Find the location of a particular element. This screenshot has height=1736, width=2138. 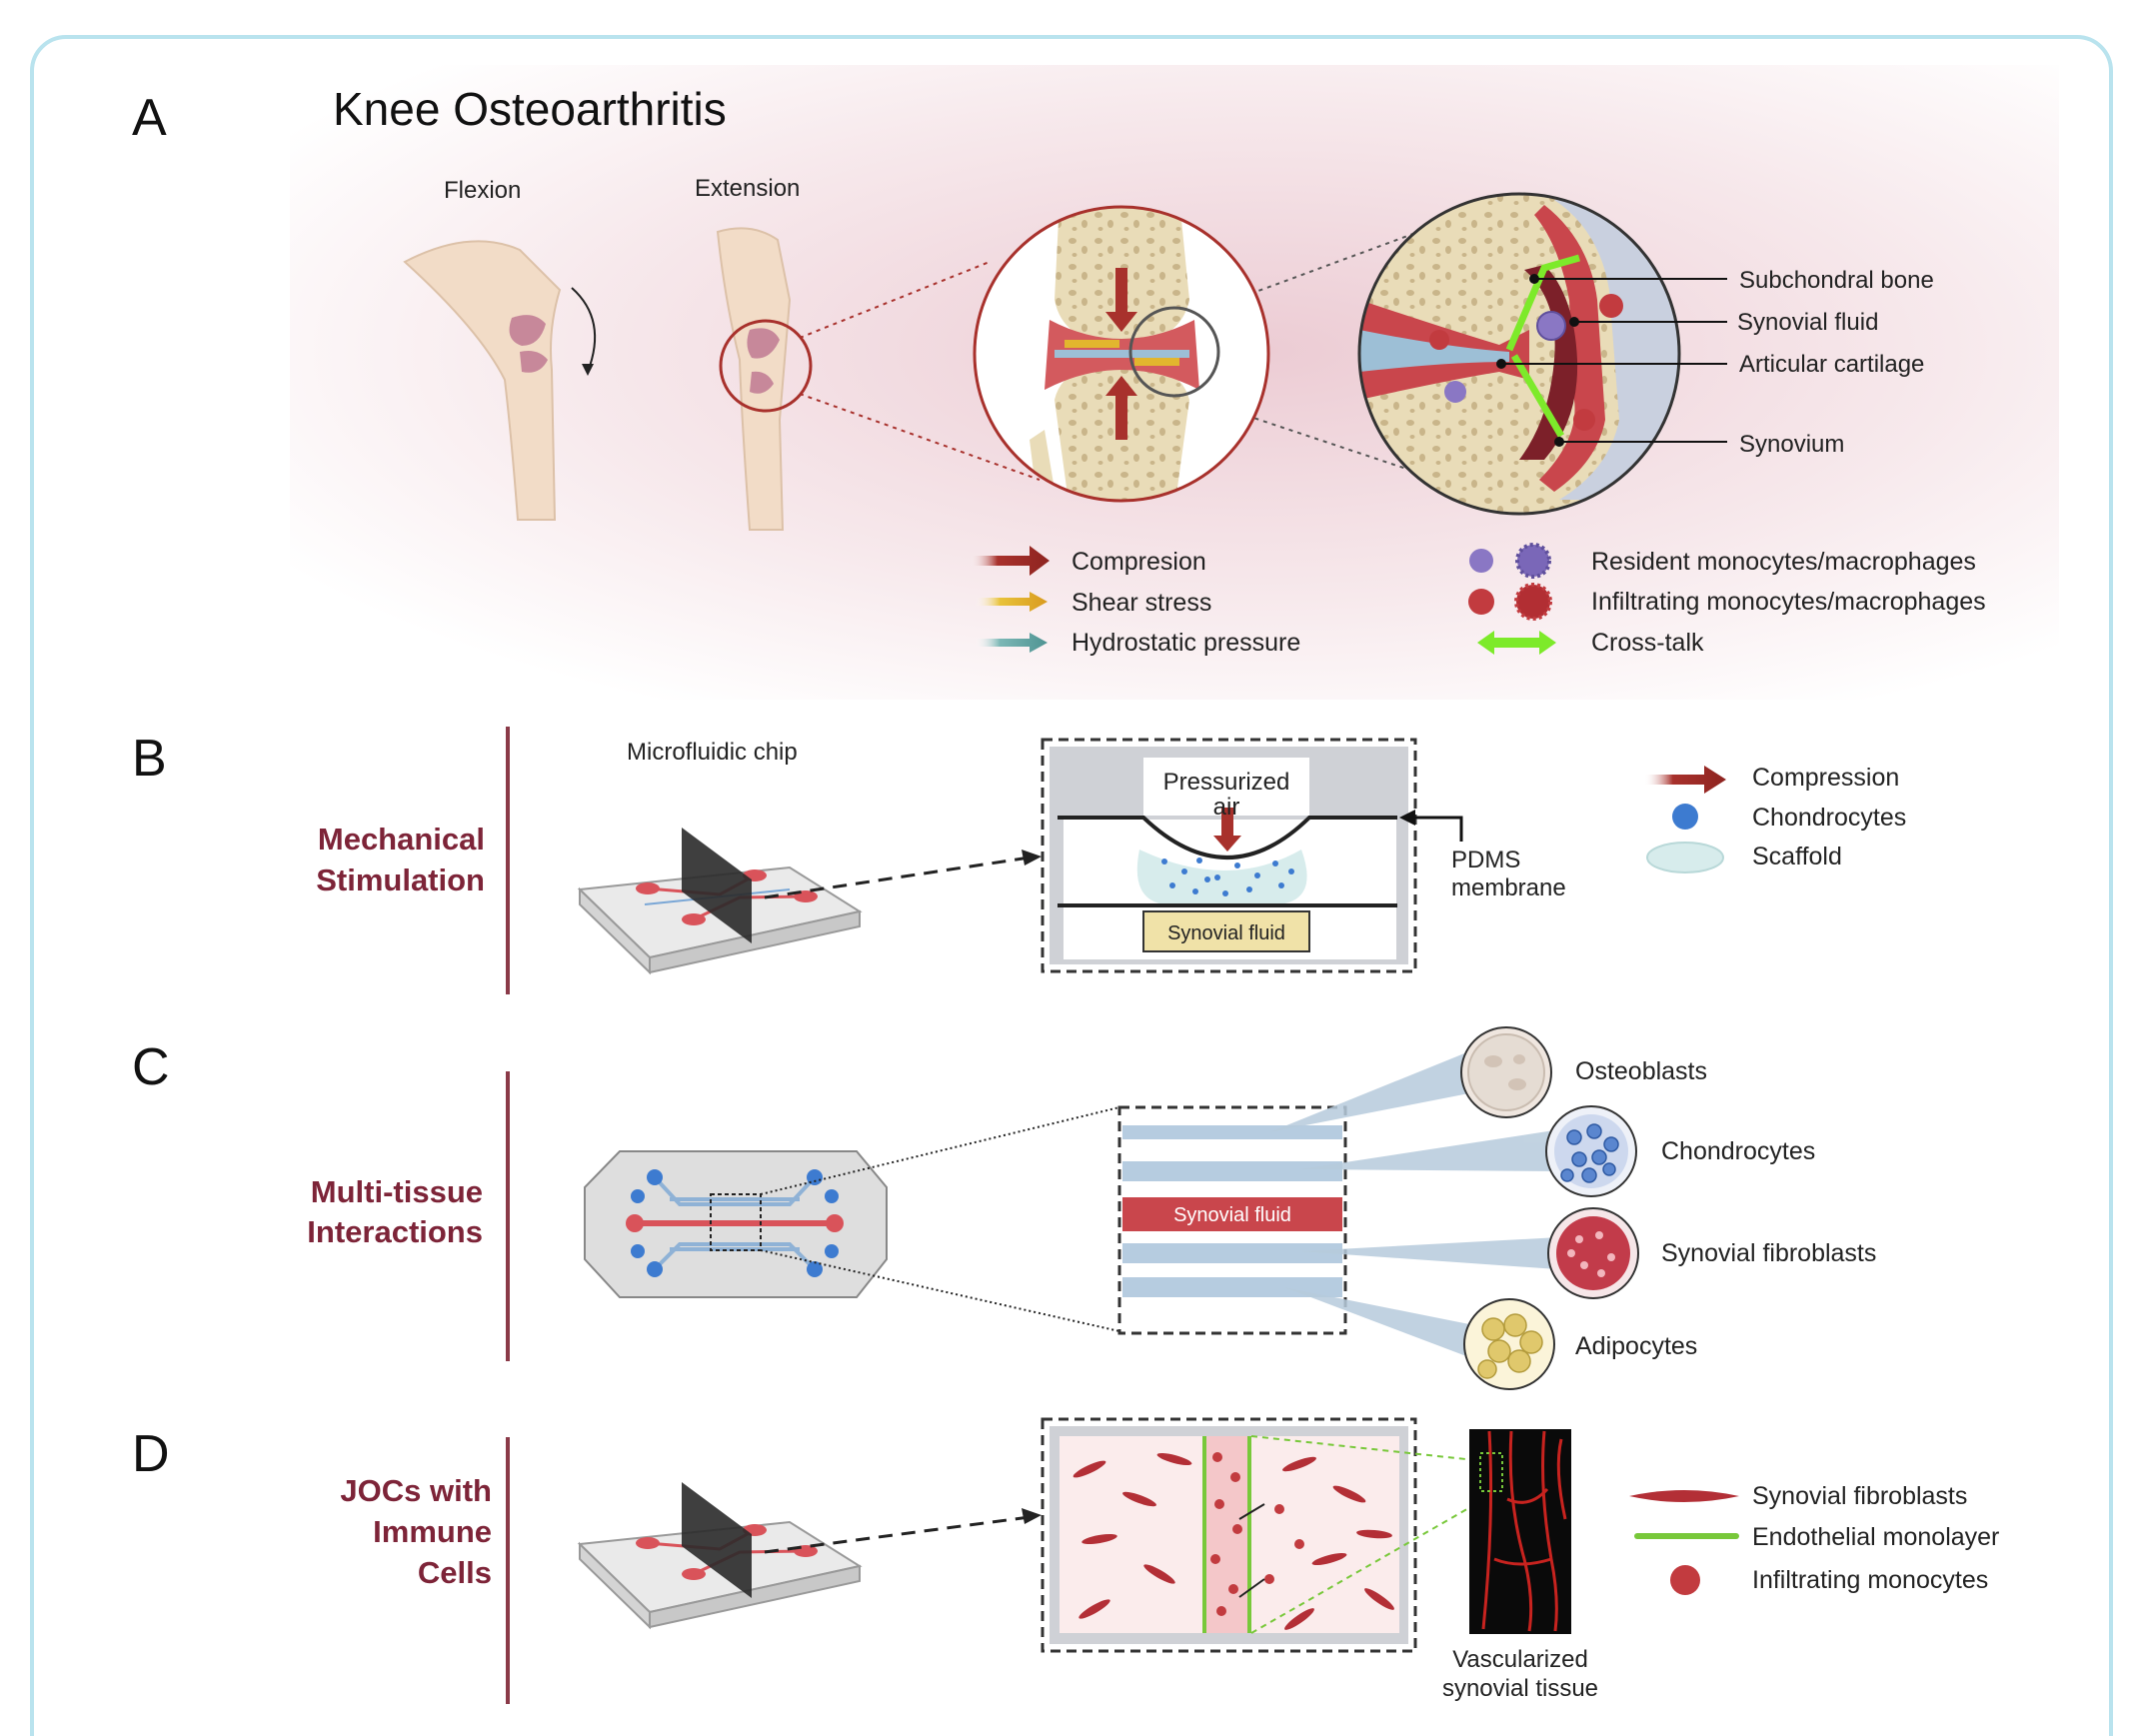

synovial-joint-zoom is located at coordinates (1519, 354).